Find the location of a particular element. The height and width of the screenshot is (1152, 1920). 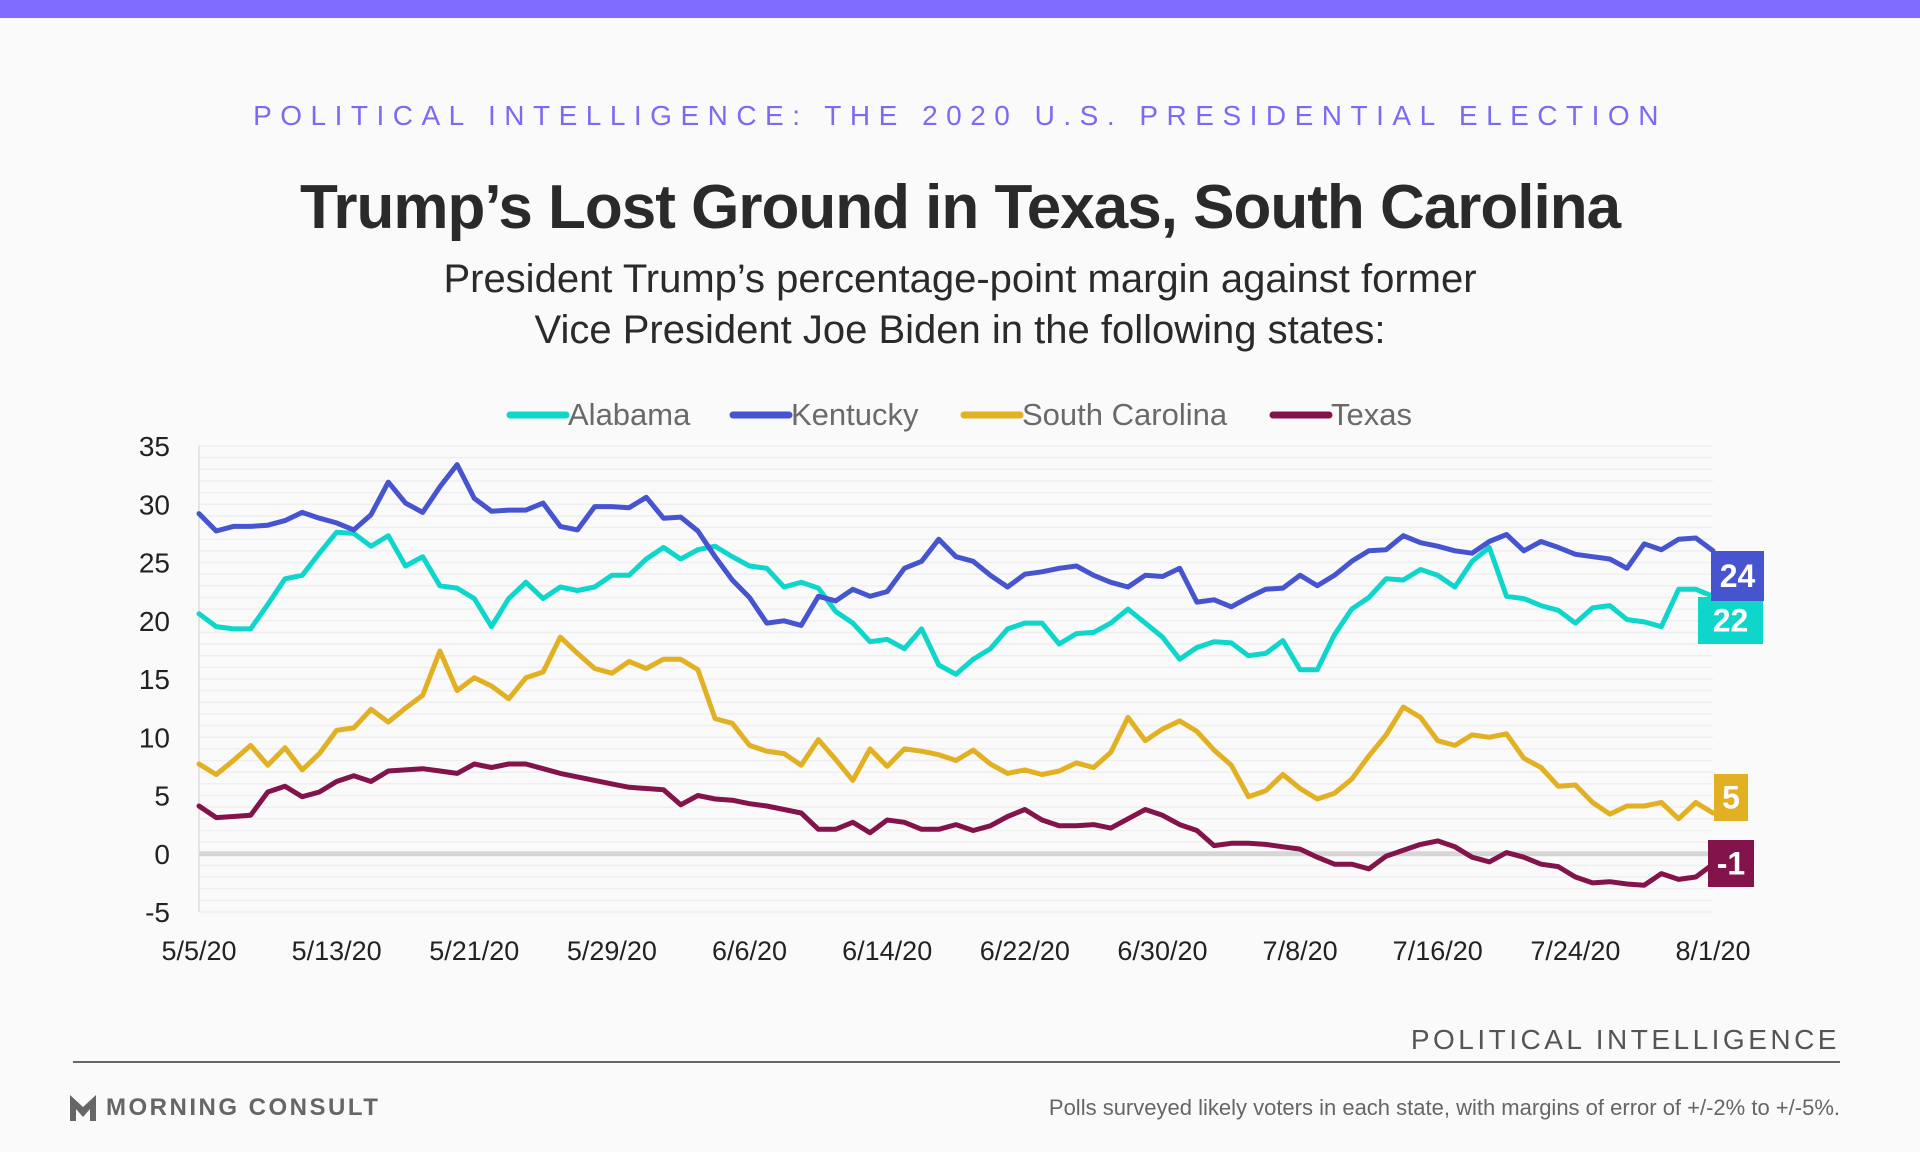

footer-section-label: POLITICAL INTELLIGENCE is located at coordinates (1625, 1039).